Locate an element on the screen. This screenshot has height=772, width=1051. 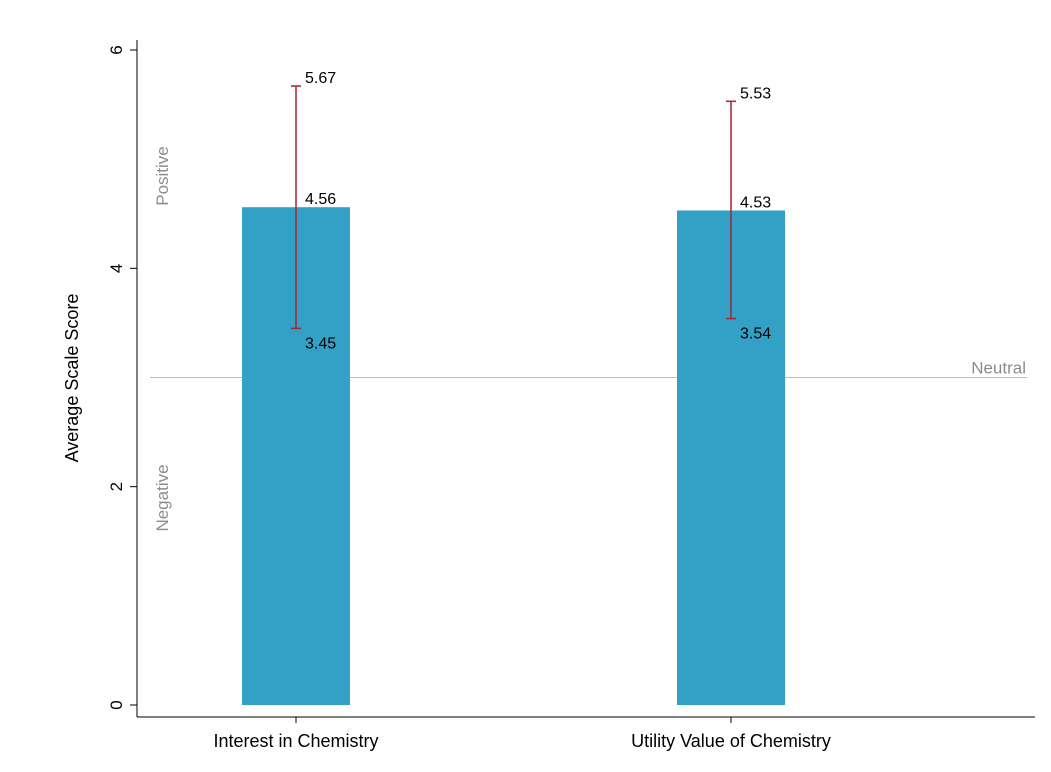
y-axis-title: Average Scale Score is located at coordinates (72, 378).